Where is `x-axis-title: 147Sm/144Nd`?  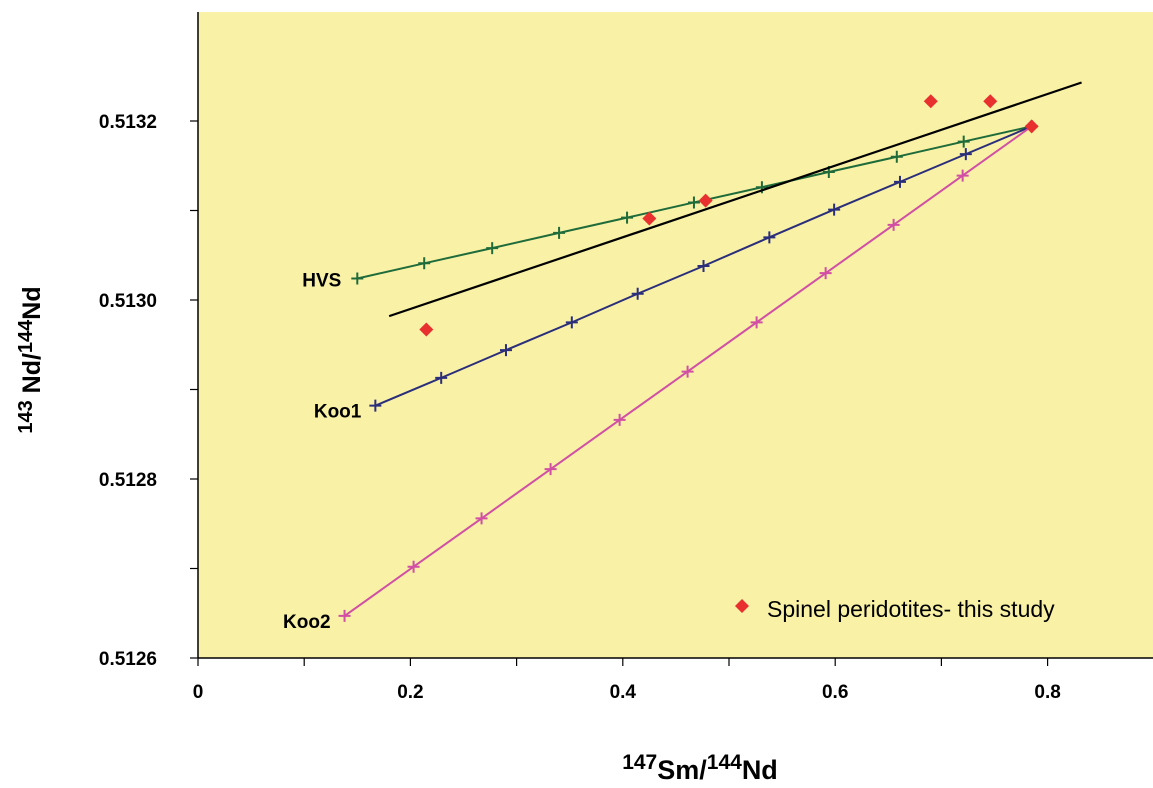
x-axis-title: 147Sm/144Nd is located at coordinates (700, 768).